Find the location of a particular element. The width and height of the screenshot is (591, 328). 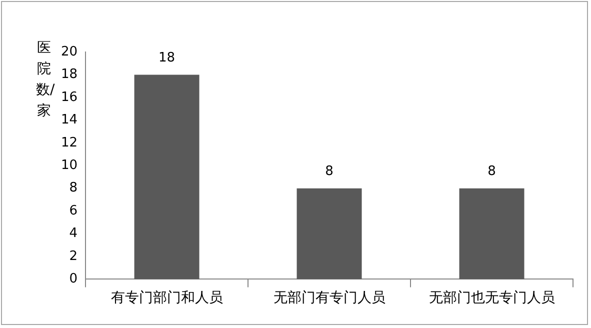

y-tick-label: 10 is located at coordinates (69, 165).